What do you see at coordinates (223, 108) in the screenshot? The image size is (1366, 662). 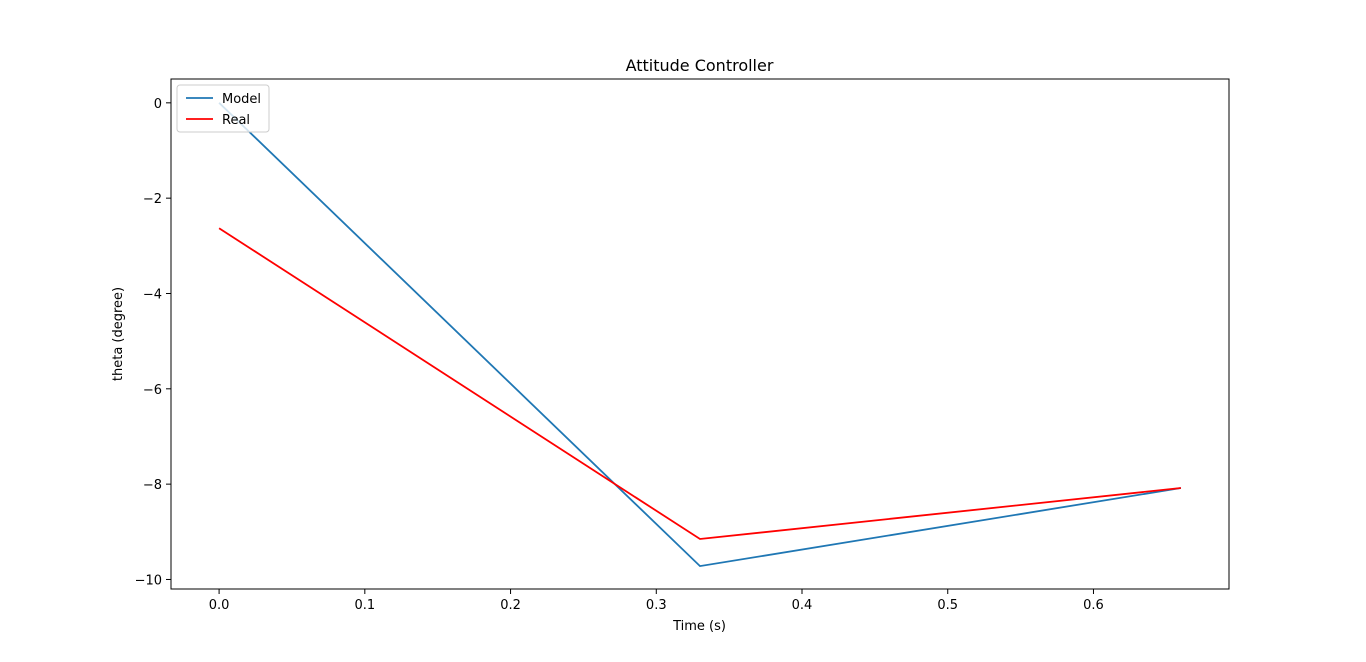 I see `legend-box` at bounding box center [223, 108].